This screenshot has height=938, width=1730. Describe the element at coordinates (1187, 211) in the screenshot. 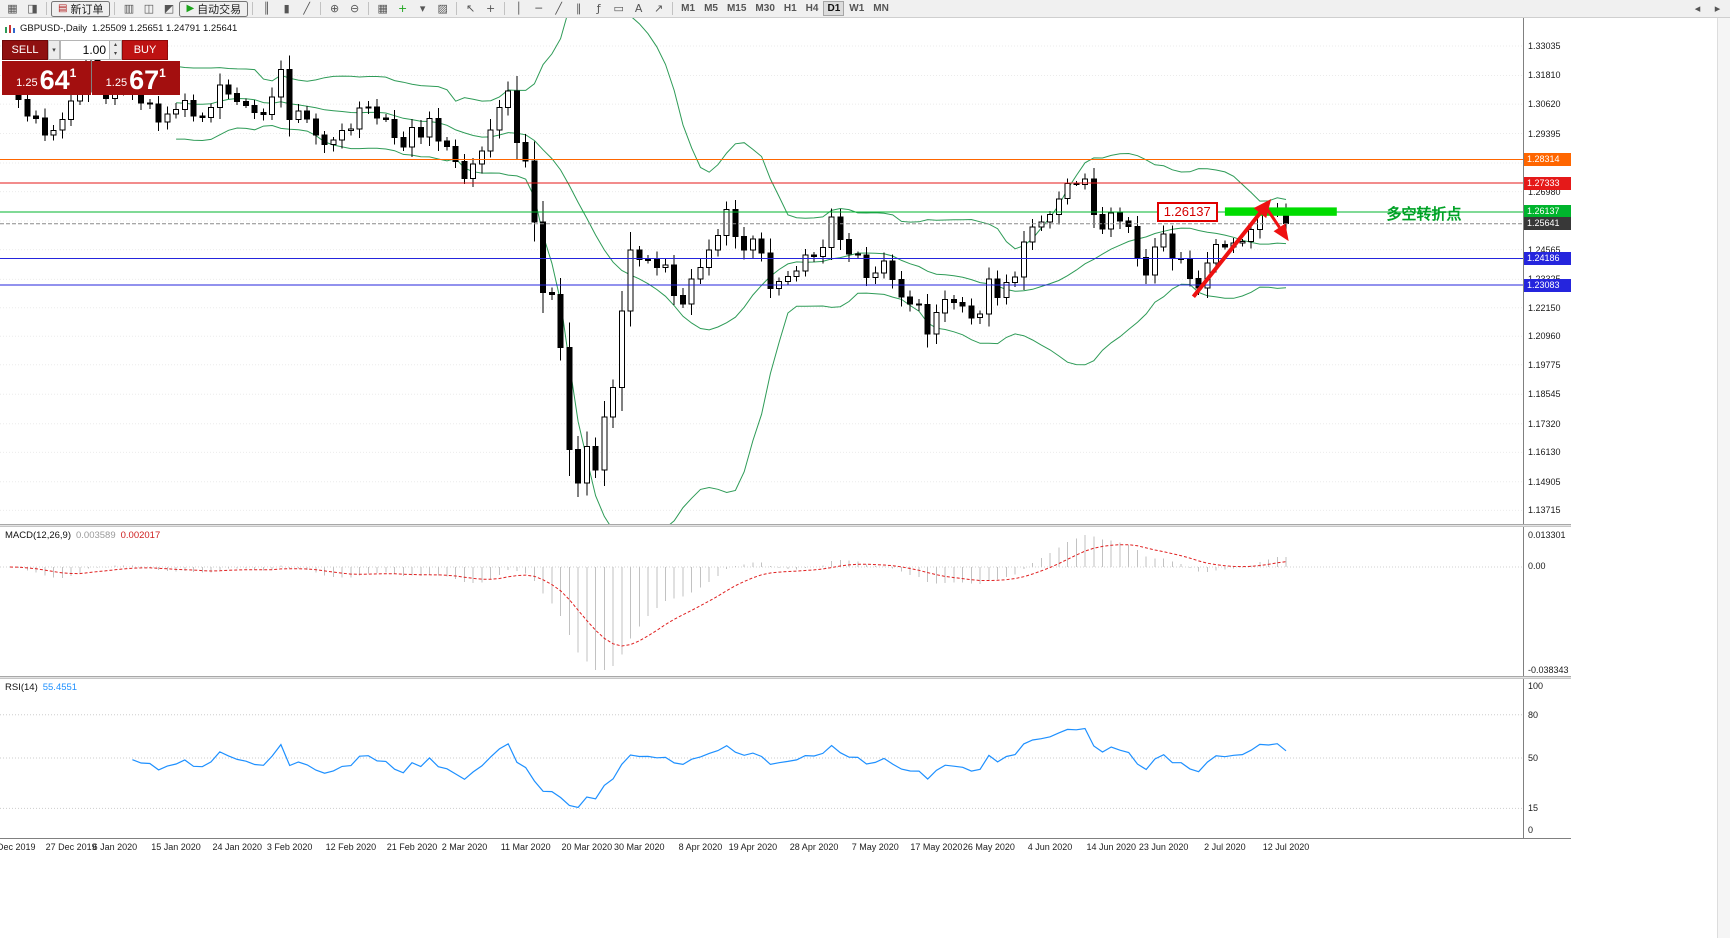

I see `price-annotation-label: 1.26137` at that location.